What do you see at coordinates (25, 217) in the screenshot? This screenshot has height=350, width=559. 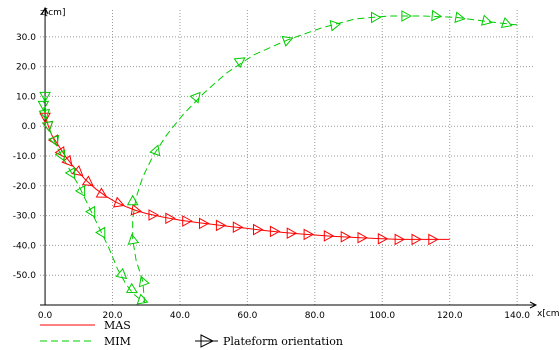 I see `y-tick-label: -30.0` at bounding box center [25, 217].